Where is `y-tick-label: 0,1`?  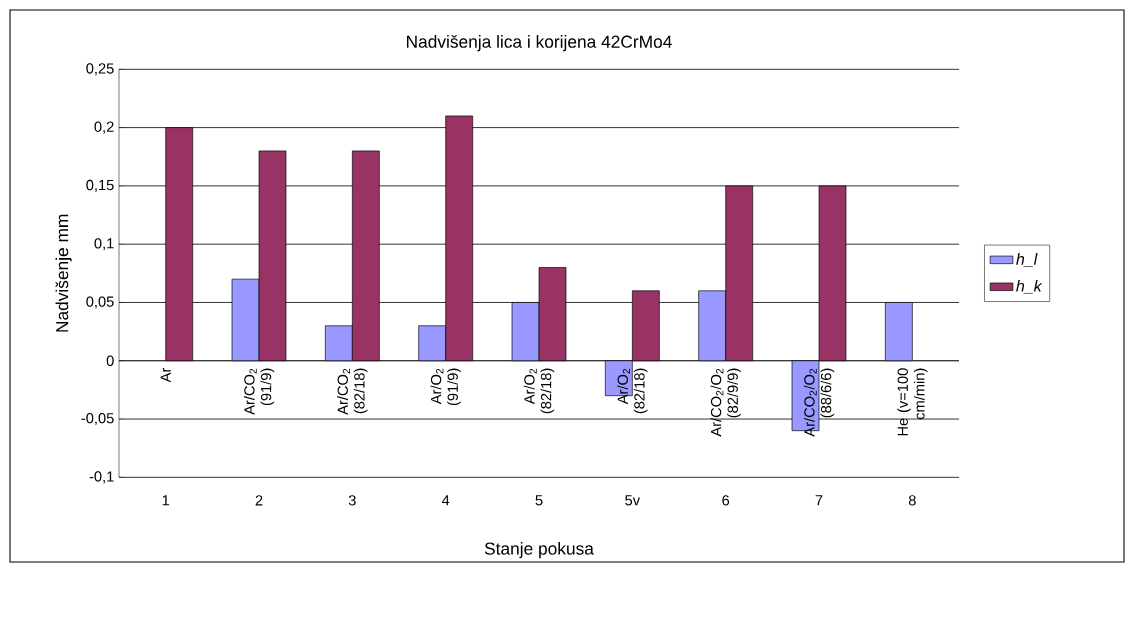 y-tick-label: 0,1 is located at coordinates (104, 244).